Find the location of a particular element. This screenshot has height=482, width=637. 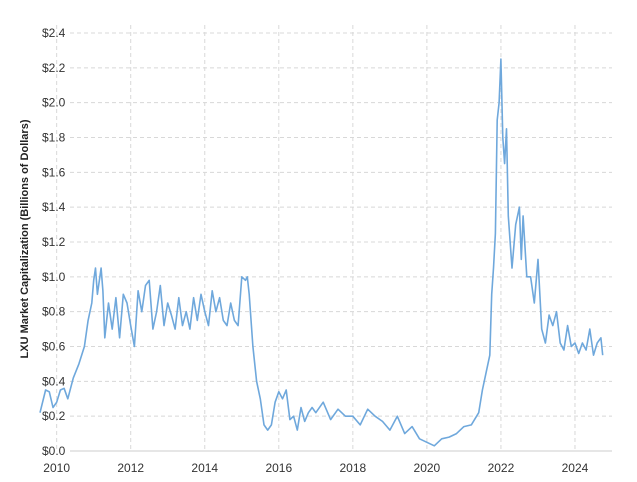

x-tick-label: 2020 is located at coordinates (427, 468).